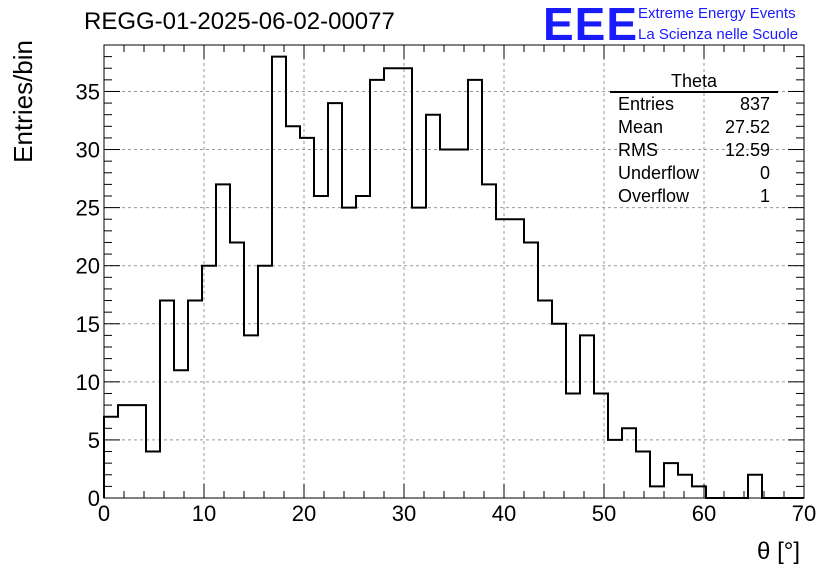 The width and height of the screenshot is (836, 572). Describe the element at coordinates (694, 196) in the screenshot. I see `stats-row-overflow: Overflow 1` at that location.